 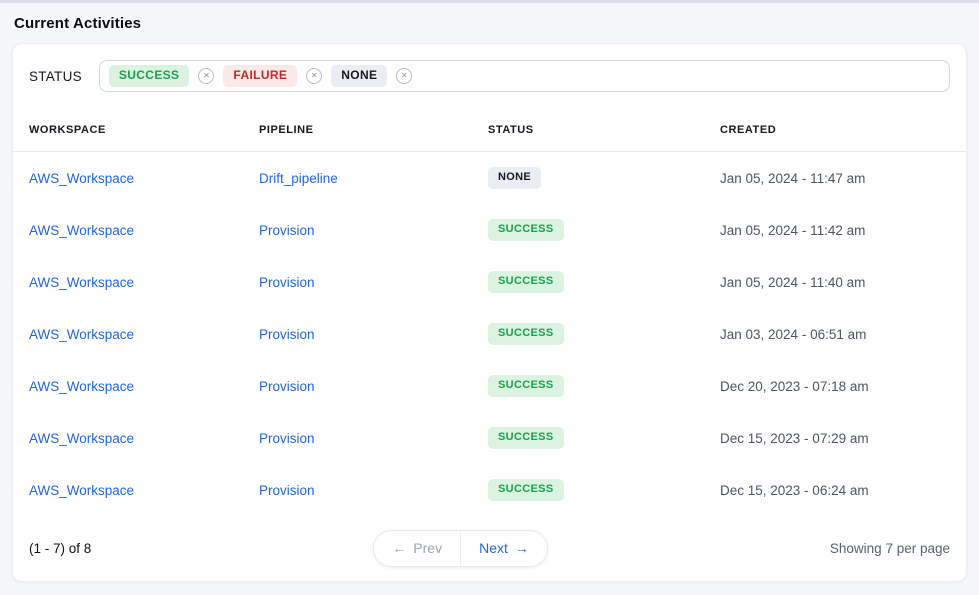 I want to click on pipeline-link: Drift_pipeline, so click(x=298, y=178).